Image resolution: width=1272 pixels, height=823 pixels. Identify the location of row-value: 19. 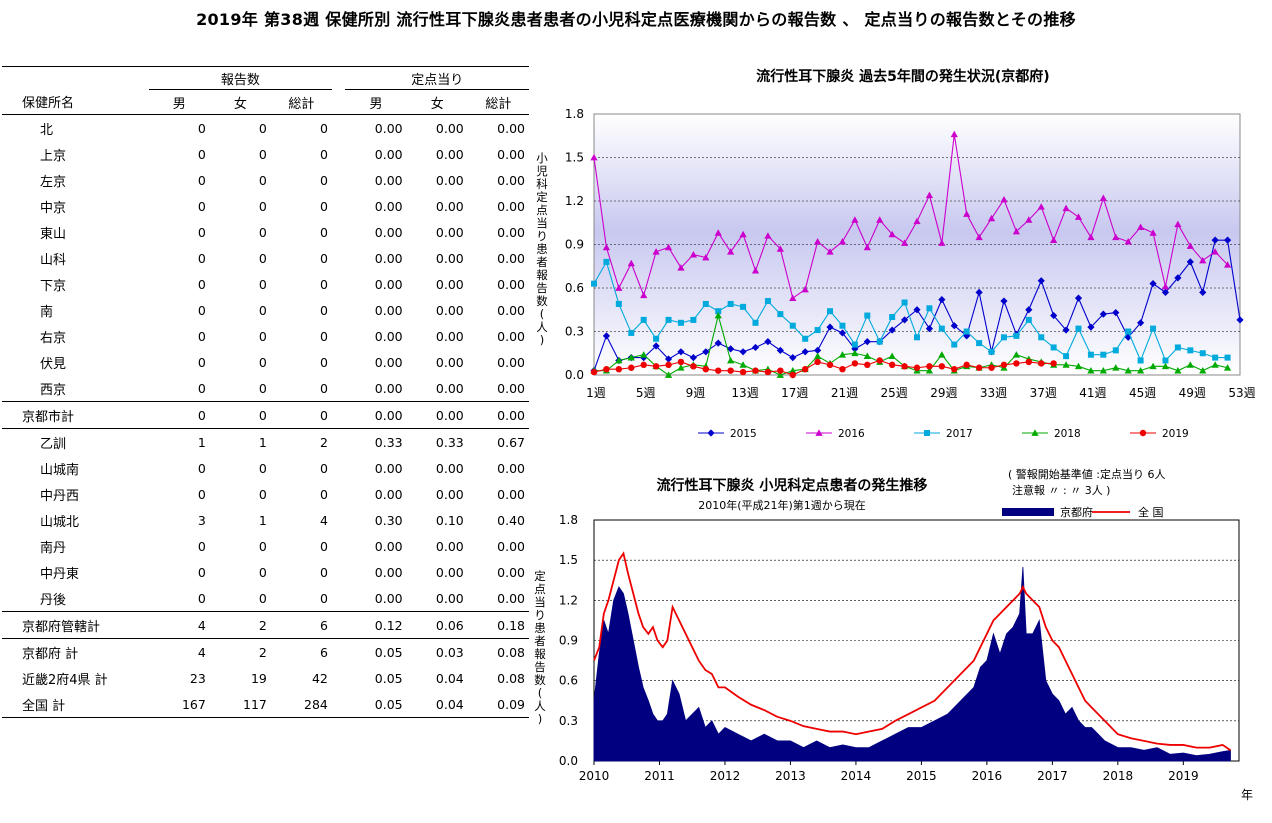
(258, 678).